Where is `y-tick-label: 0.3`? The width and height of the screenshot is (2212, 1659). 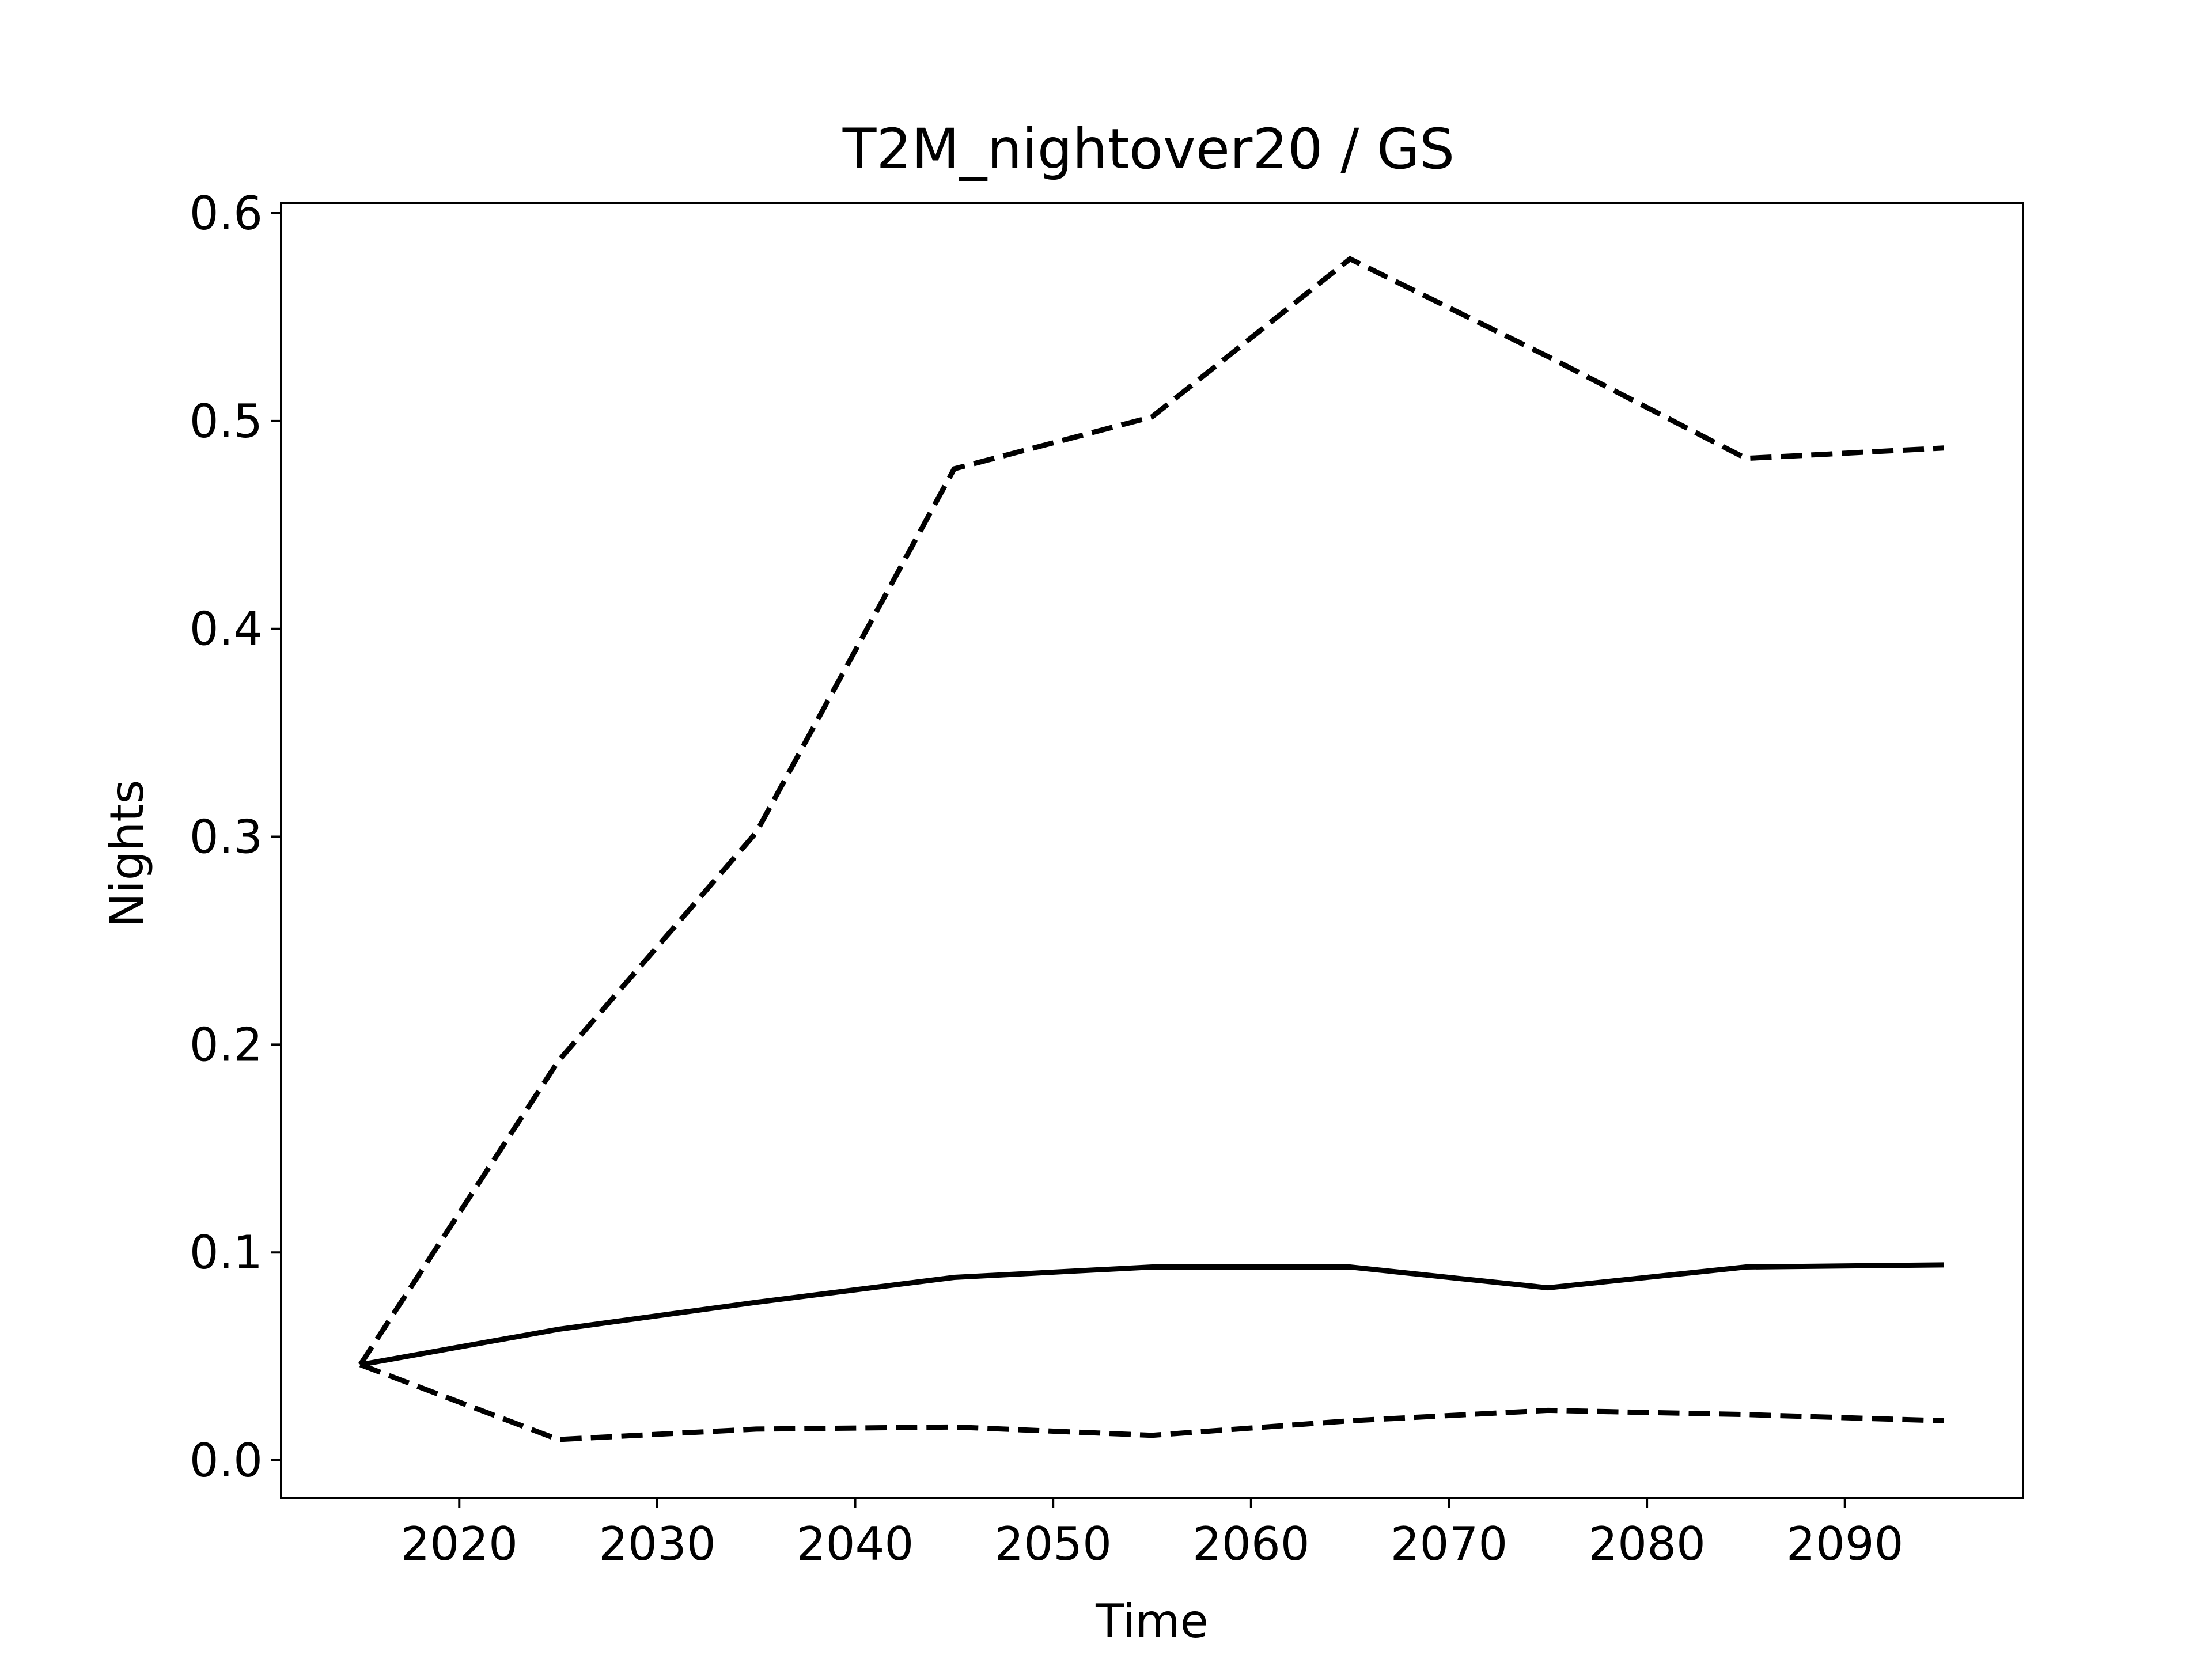
y-tick-label: 0.3 is located at coordinates (226, 837).